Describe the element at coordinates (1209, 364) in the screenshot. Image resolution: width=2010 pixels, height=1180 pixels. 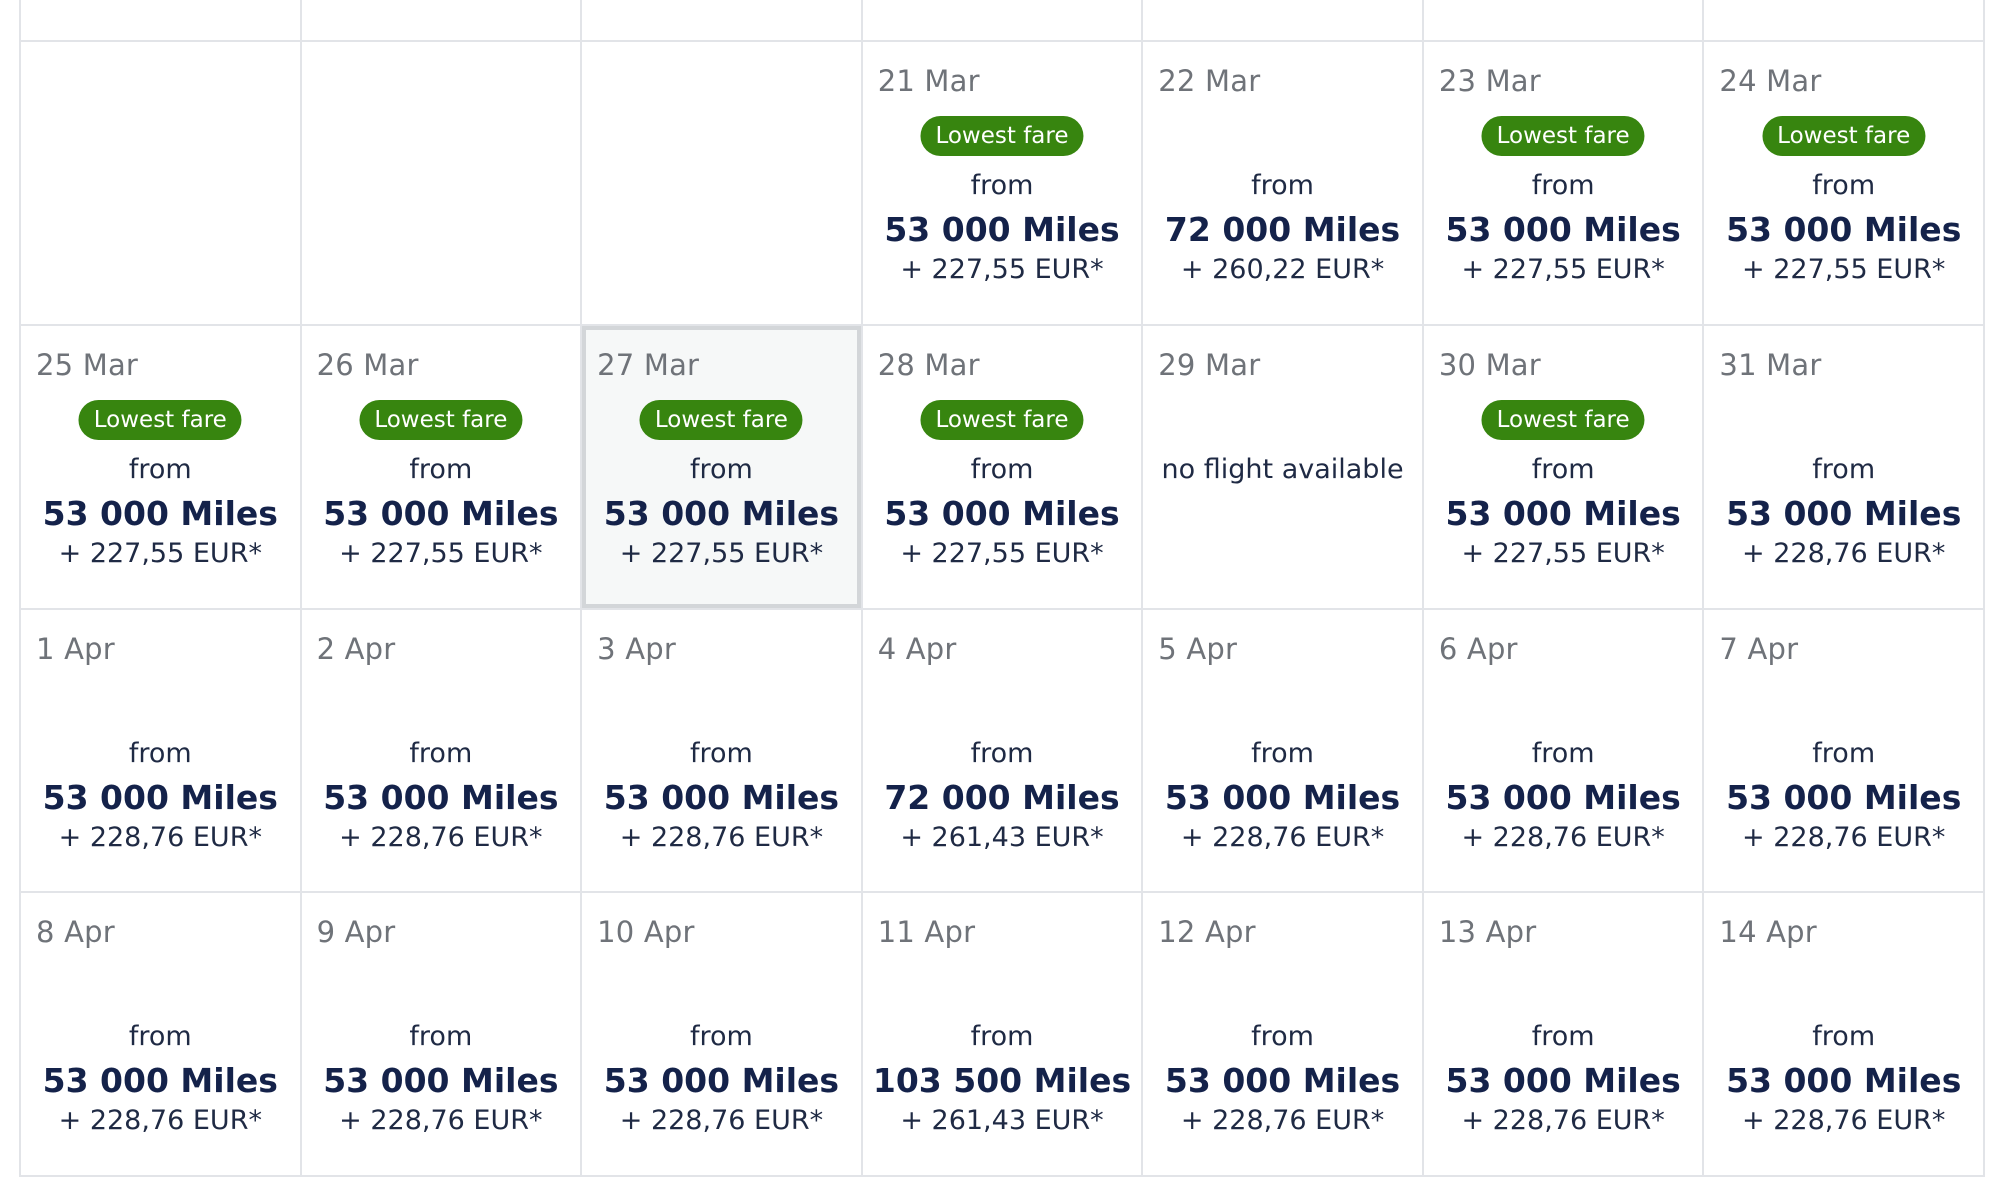
I see `day-date: 29 Mar` at that location.